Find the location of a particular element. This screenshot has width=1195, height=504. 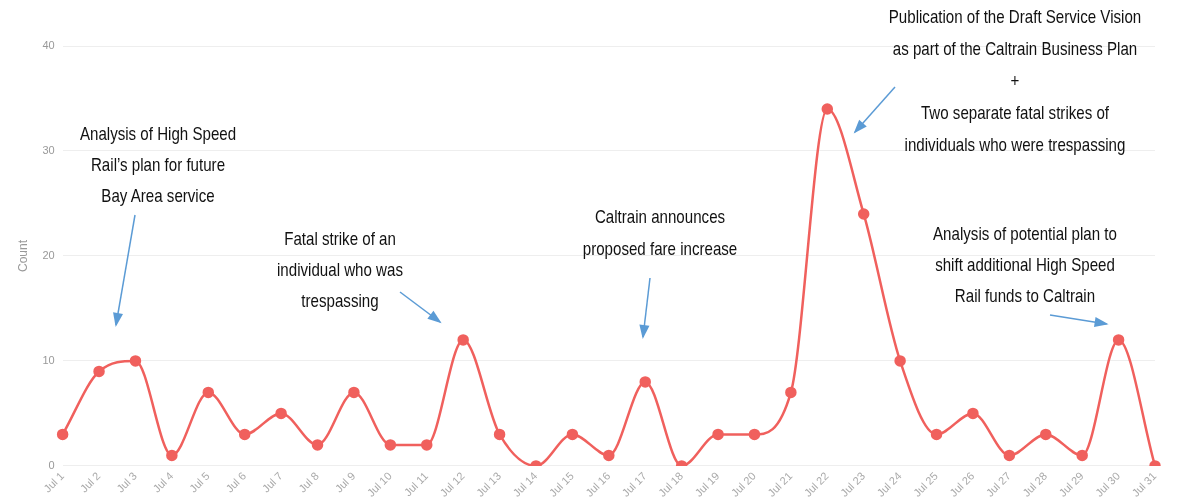

x-tick-label: Jul 26 is located at coordinates (962, 484).